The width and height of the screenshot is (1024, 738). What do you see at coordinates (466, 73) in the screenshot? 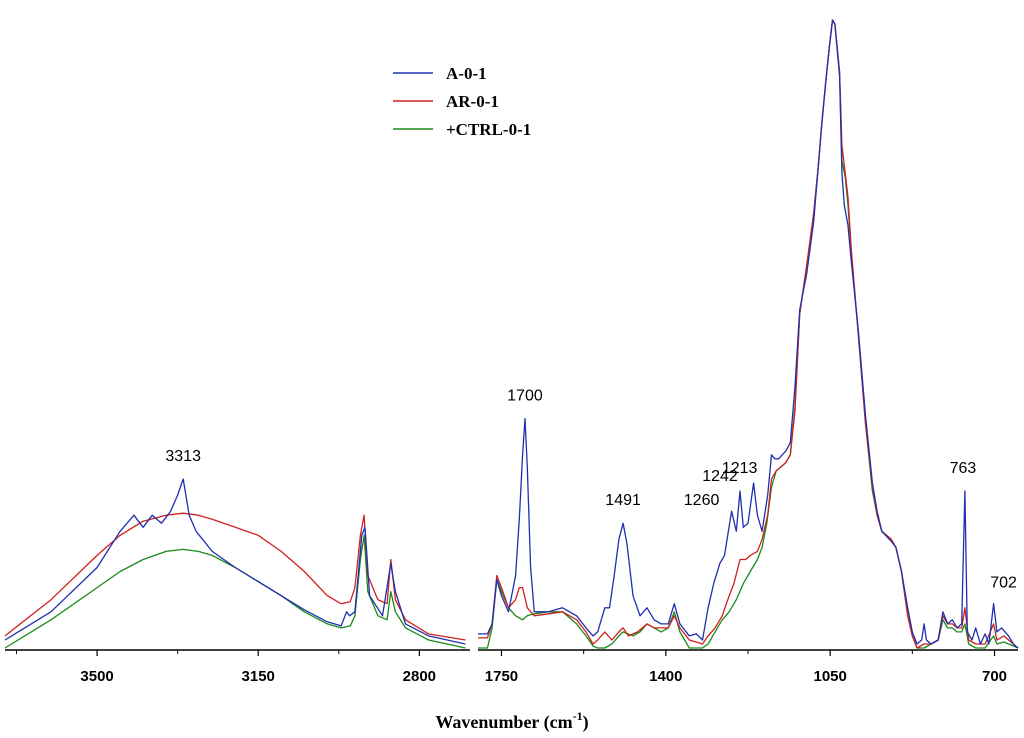
I see `legend-label: A-0-1` at bounding box center [466, 73].